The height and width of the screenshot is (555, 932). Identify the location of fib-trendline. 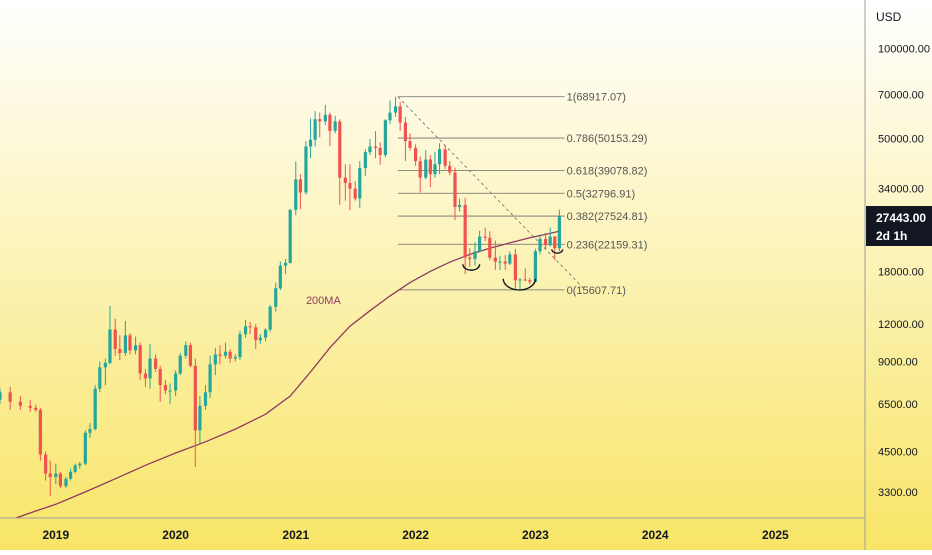
(491, 193).